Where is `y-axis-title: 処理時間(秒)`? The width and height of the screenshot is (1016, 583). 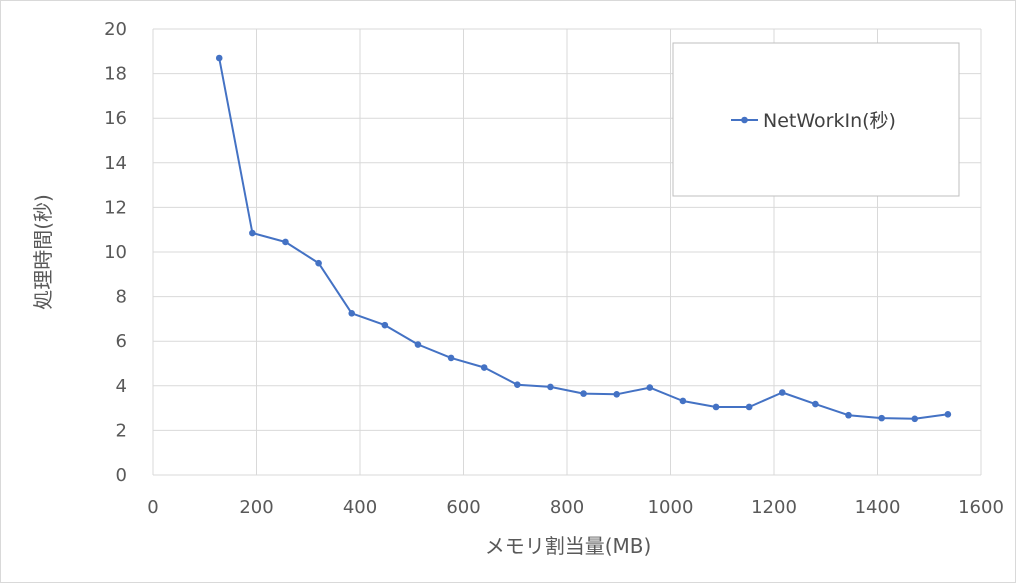 y-axis-title: 処理時間(秒) is located at coordinates (43, 252).